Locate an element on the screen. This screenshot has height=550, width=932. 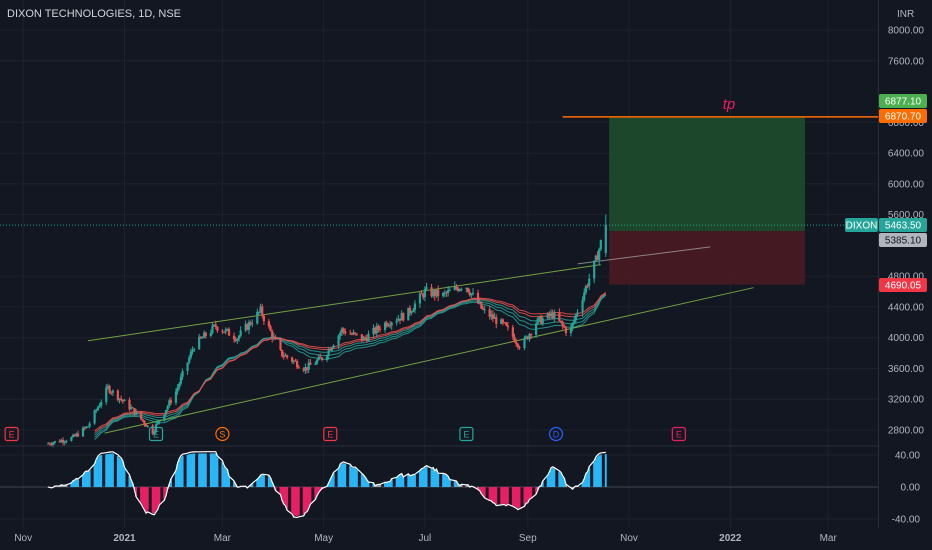
price-marks: 6877.10 6870.70 5463.50 5385.10 4690.05 DIXON is located at coordinates (886, 193).